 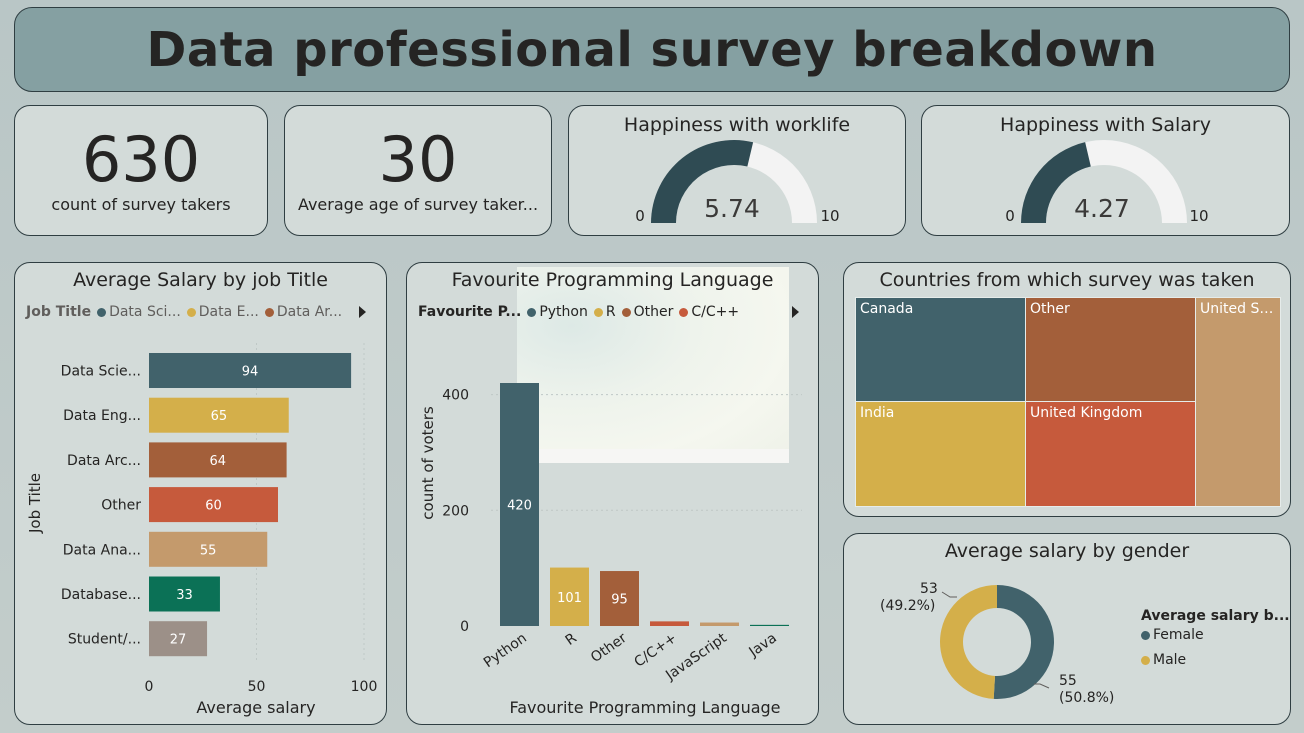 I want to click on gauge-worklife-card: Happiness with worklife 5.74 0 10, so click(x=737, y=170).